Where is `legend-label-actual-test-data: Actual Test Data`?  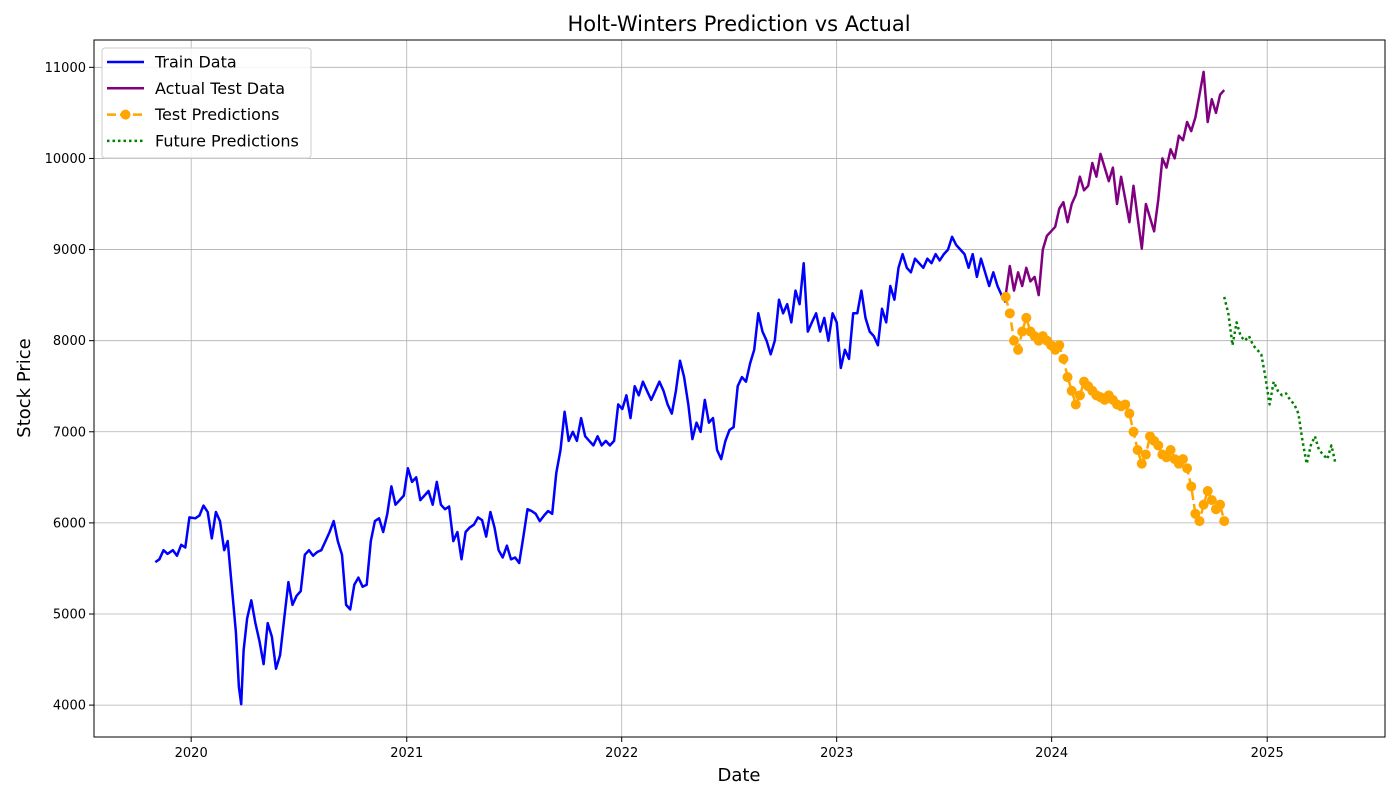 legend-label-actual-test-data: Actual Test Data is located at coordinates (220, 88).